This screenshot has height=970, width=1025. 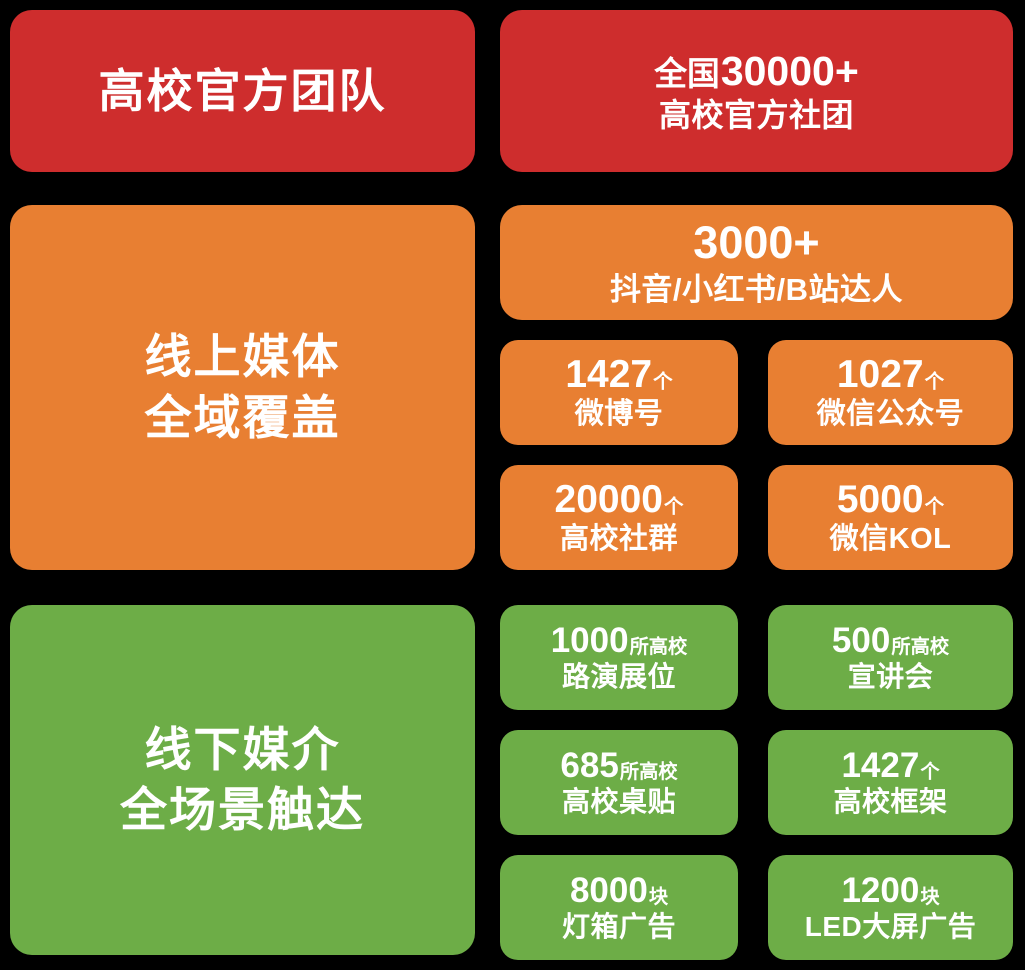 I want to click on led-screen-ad-desc: LED大屏广告, so click(x=890, y=927).